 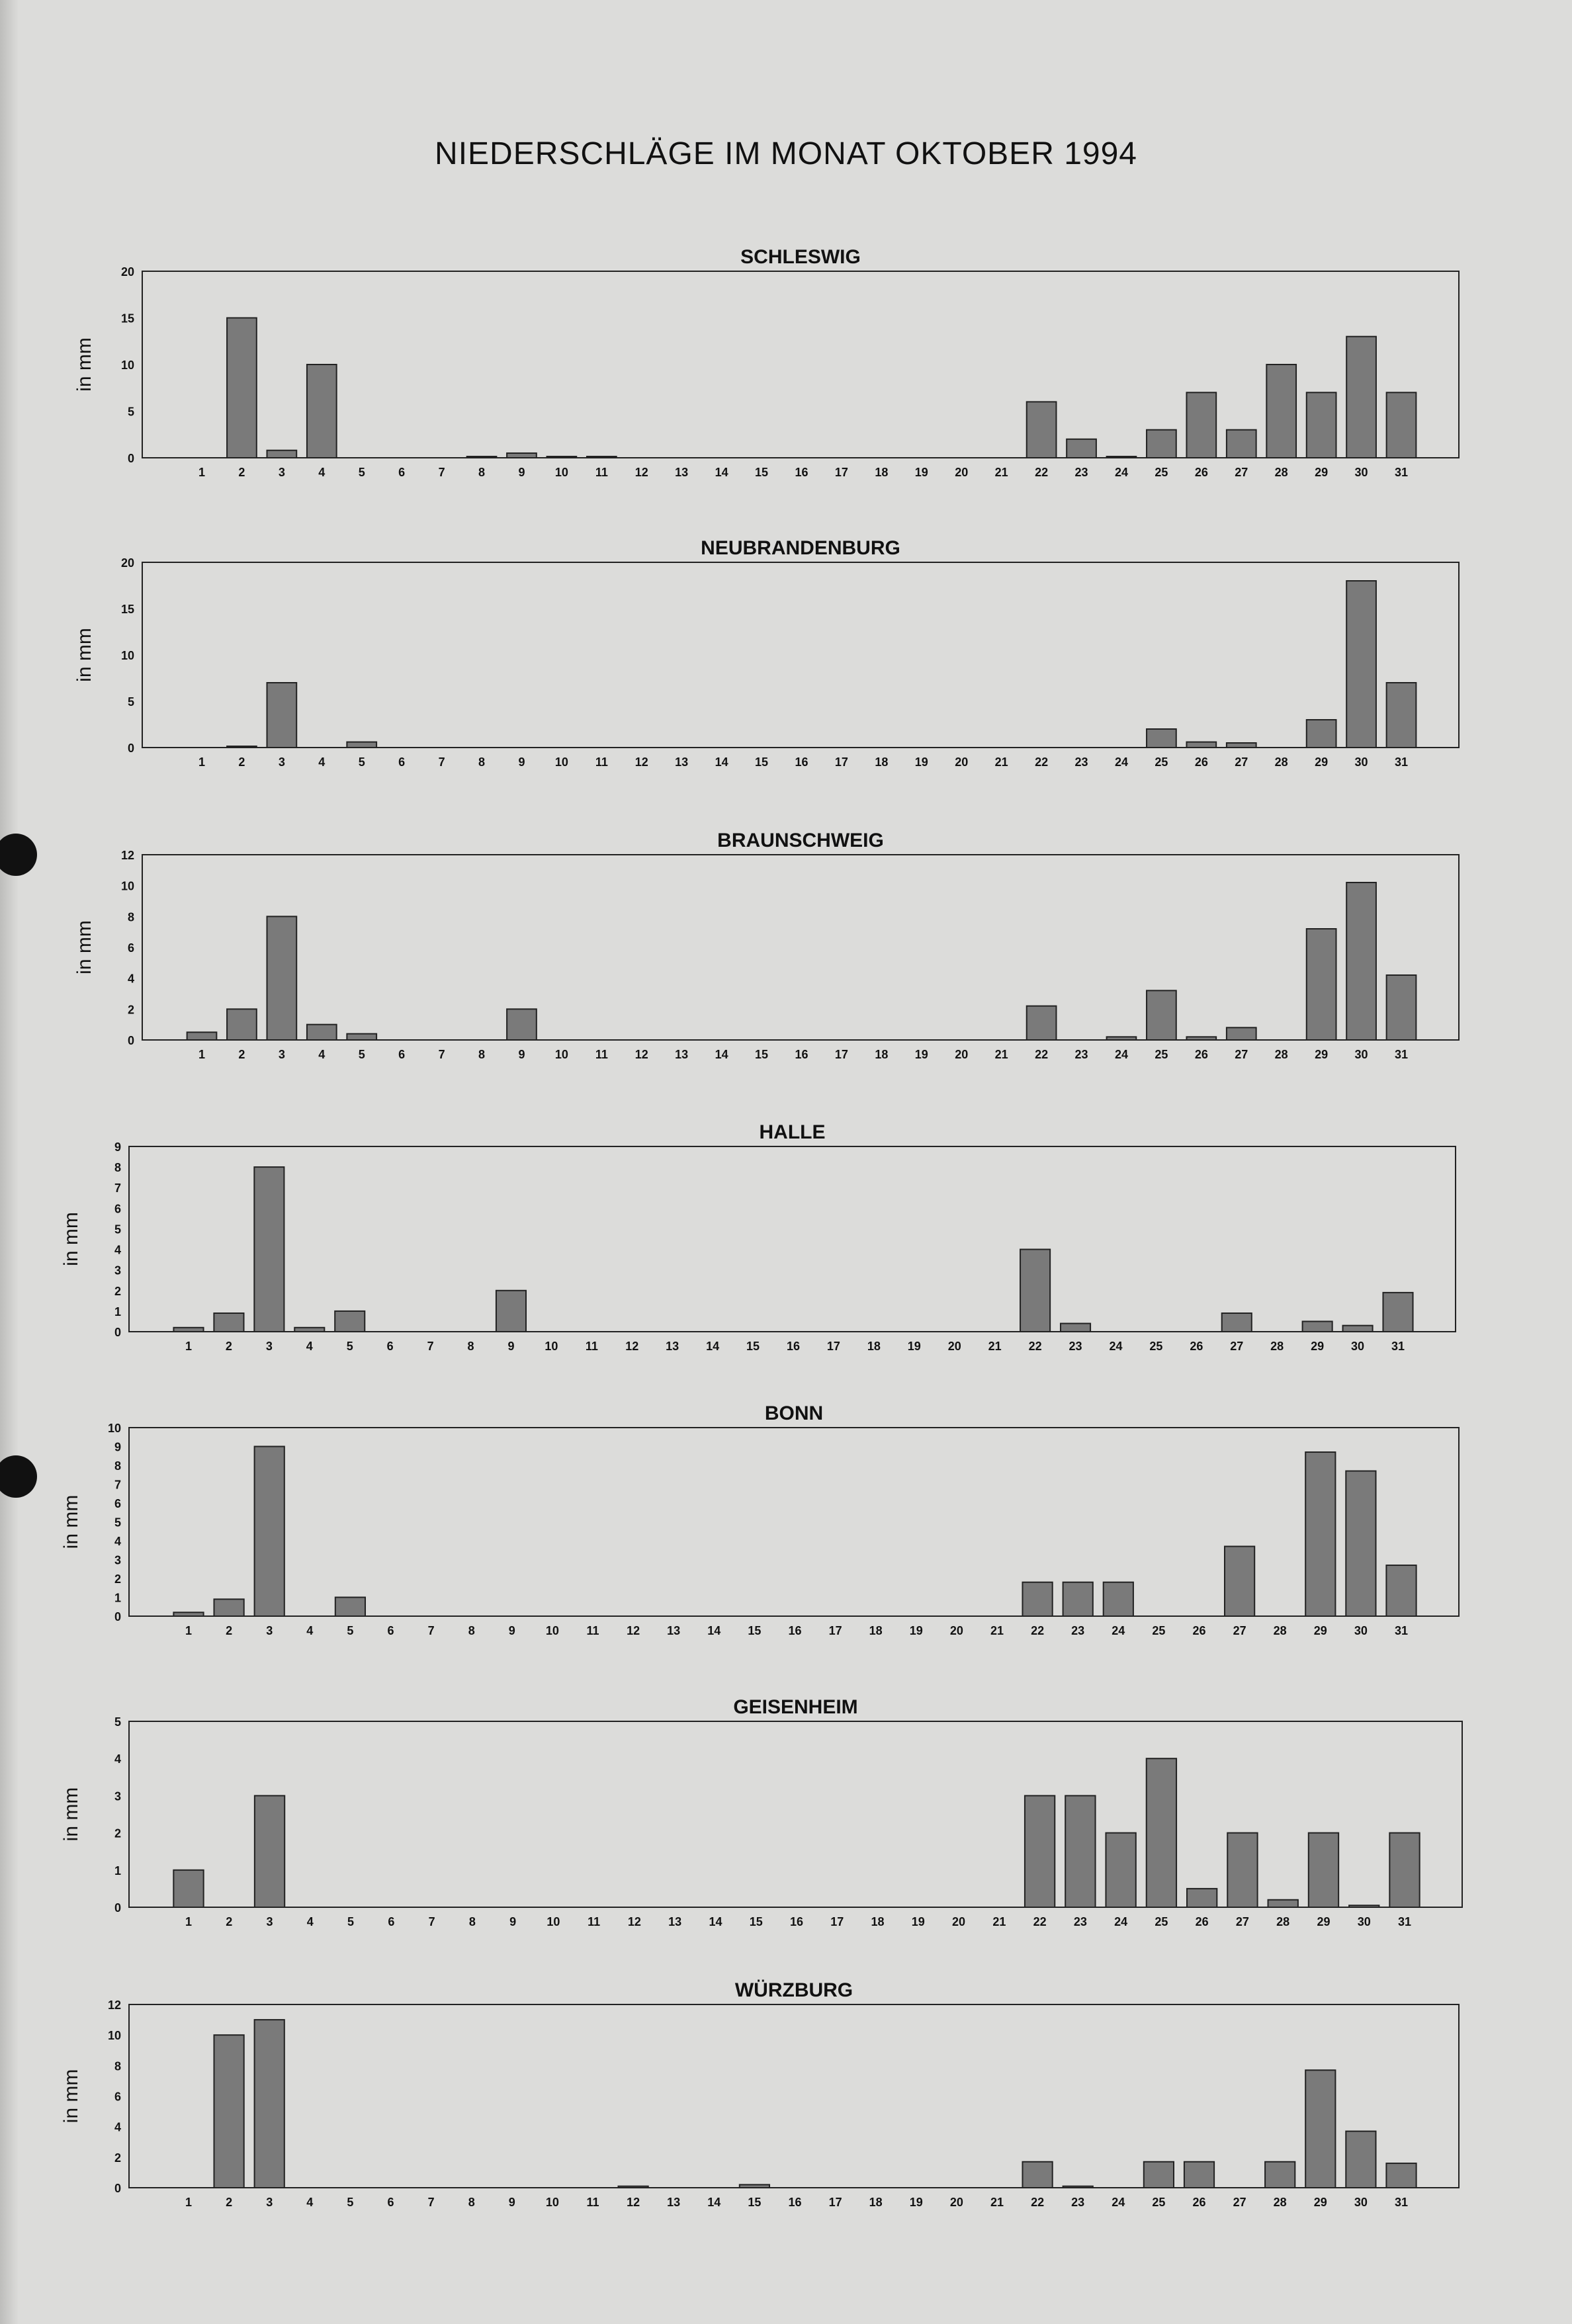 I want to click on x-tick-label: 24, so click(x=1120, y=1921).